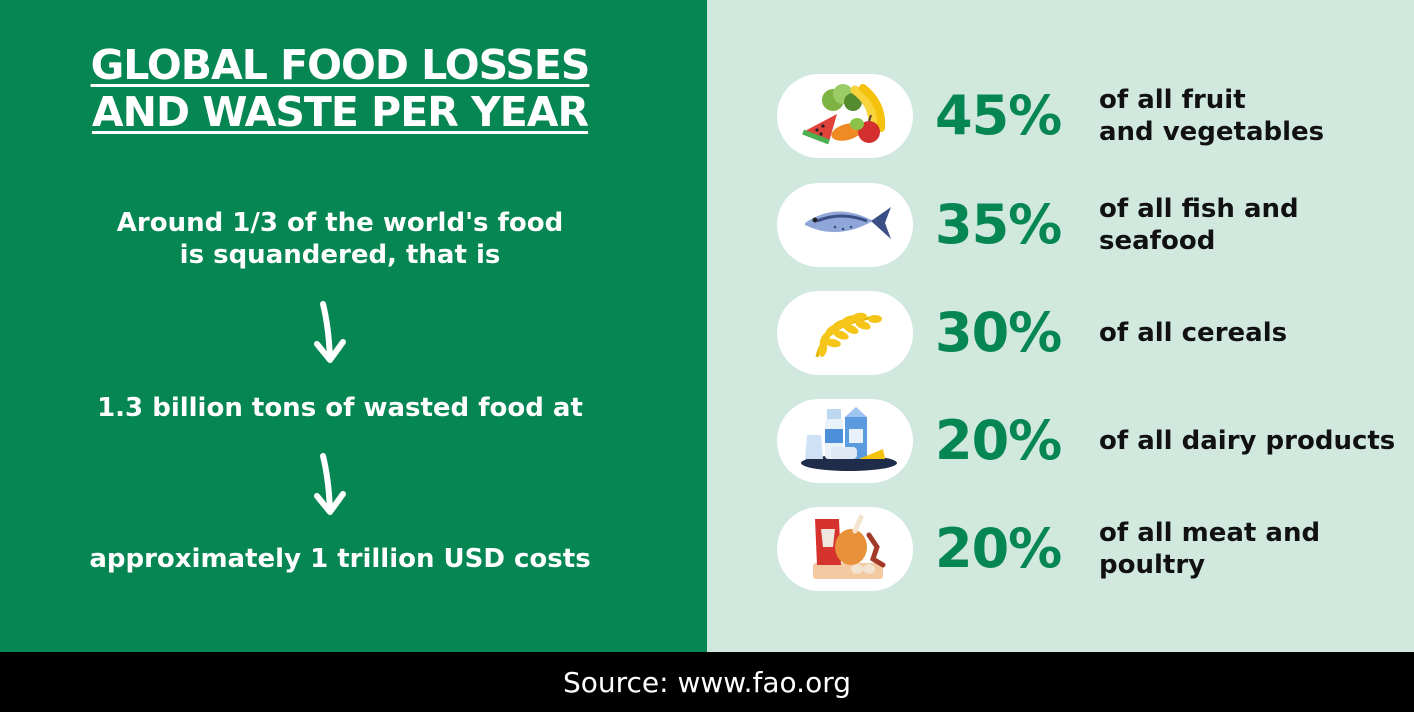 The height and width of the screenshot is (712, 1414). I want to click on description-line-1: of all meat and, so click(1210, 533).